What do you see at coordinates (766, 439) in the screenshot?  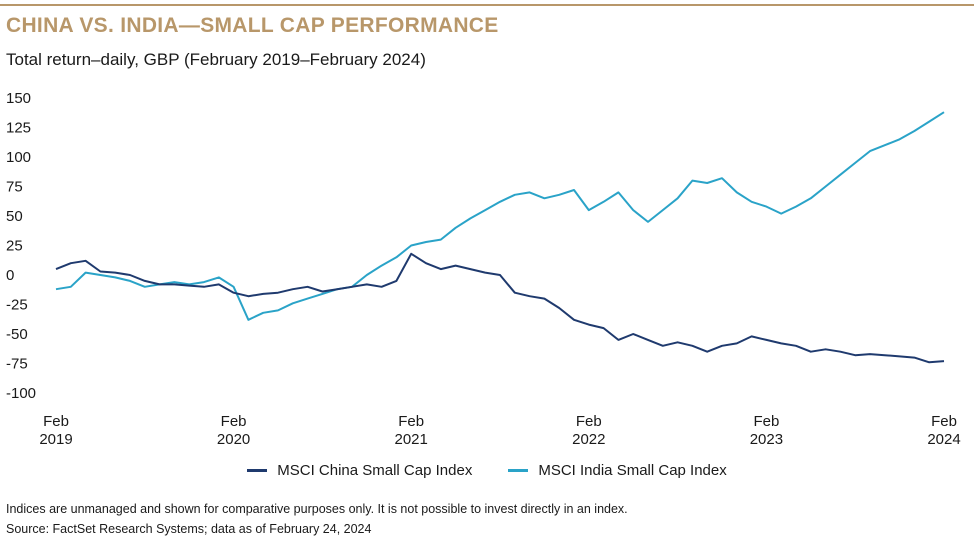 I see `x-tick-label-year: 2023` at bounding box center [766, 439].